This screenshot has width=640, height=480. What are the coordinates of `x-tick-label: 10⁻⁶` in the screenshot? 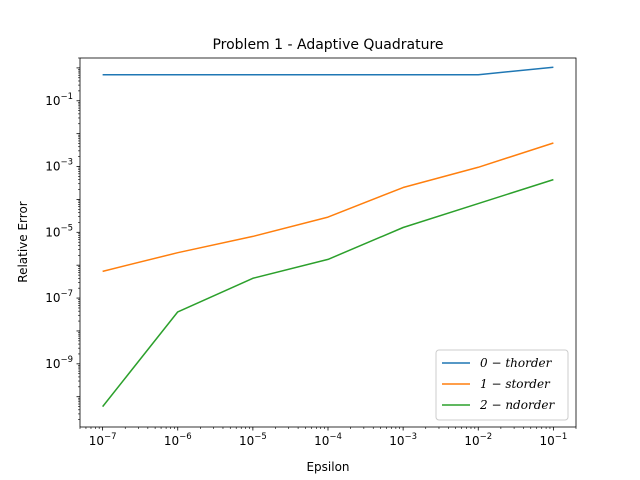 It's located at (178, 440).